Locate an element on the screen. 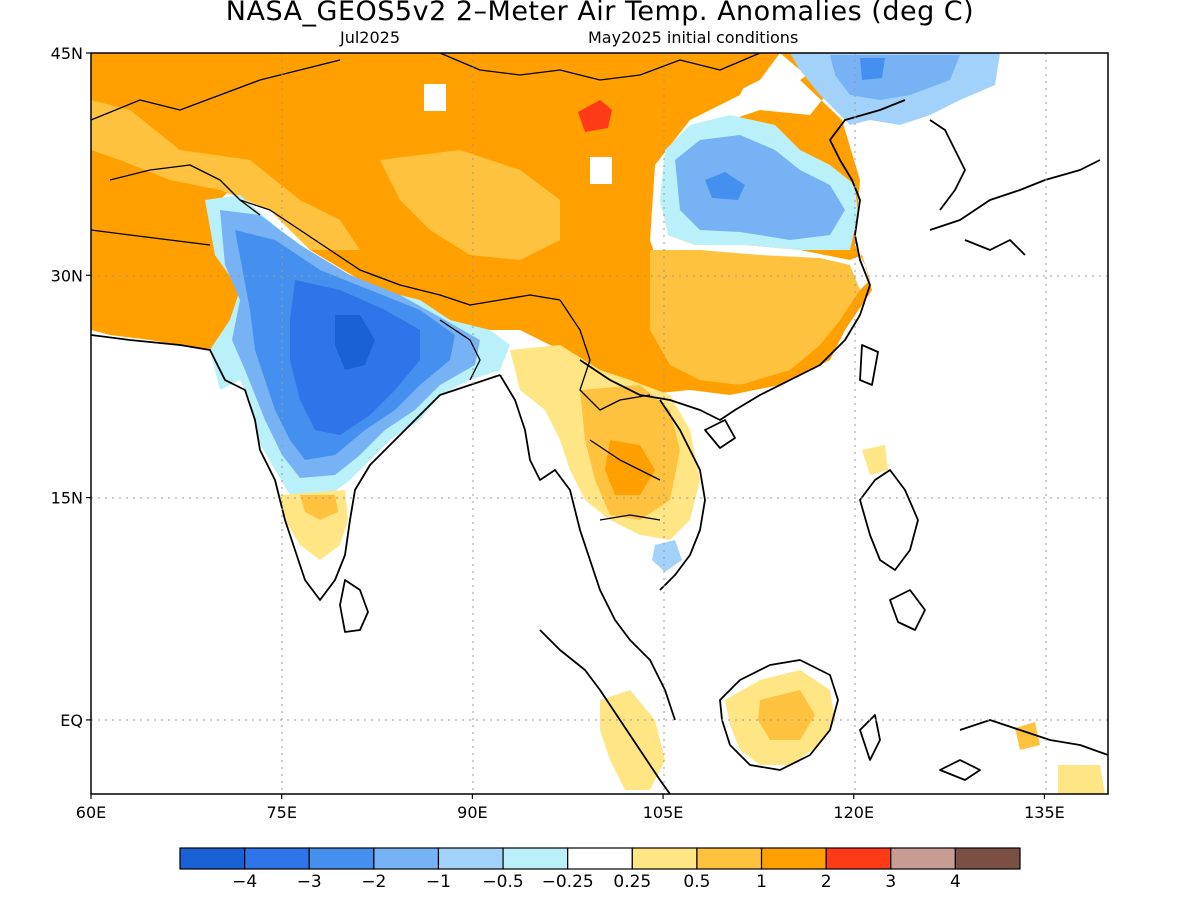 Image resolution: width=1200 pixels, height=900 pixels. region-indochina-cool-spot is located at coordinates (667, 556).